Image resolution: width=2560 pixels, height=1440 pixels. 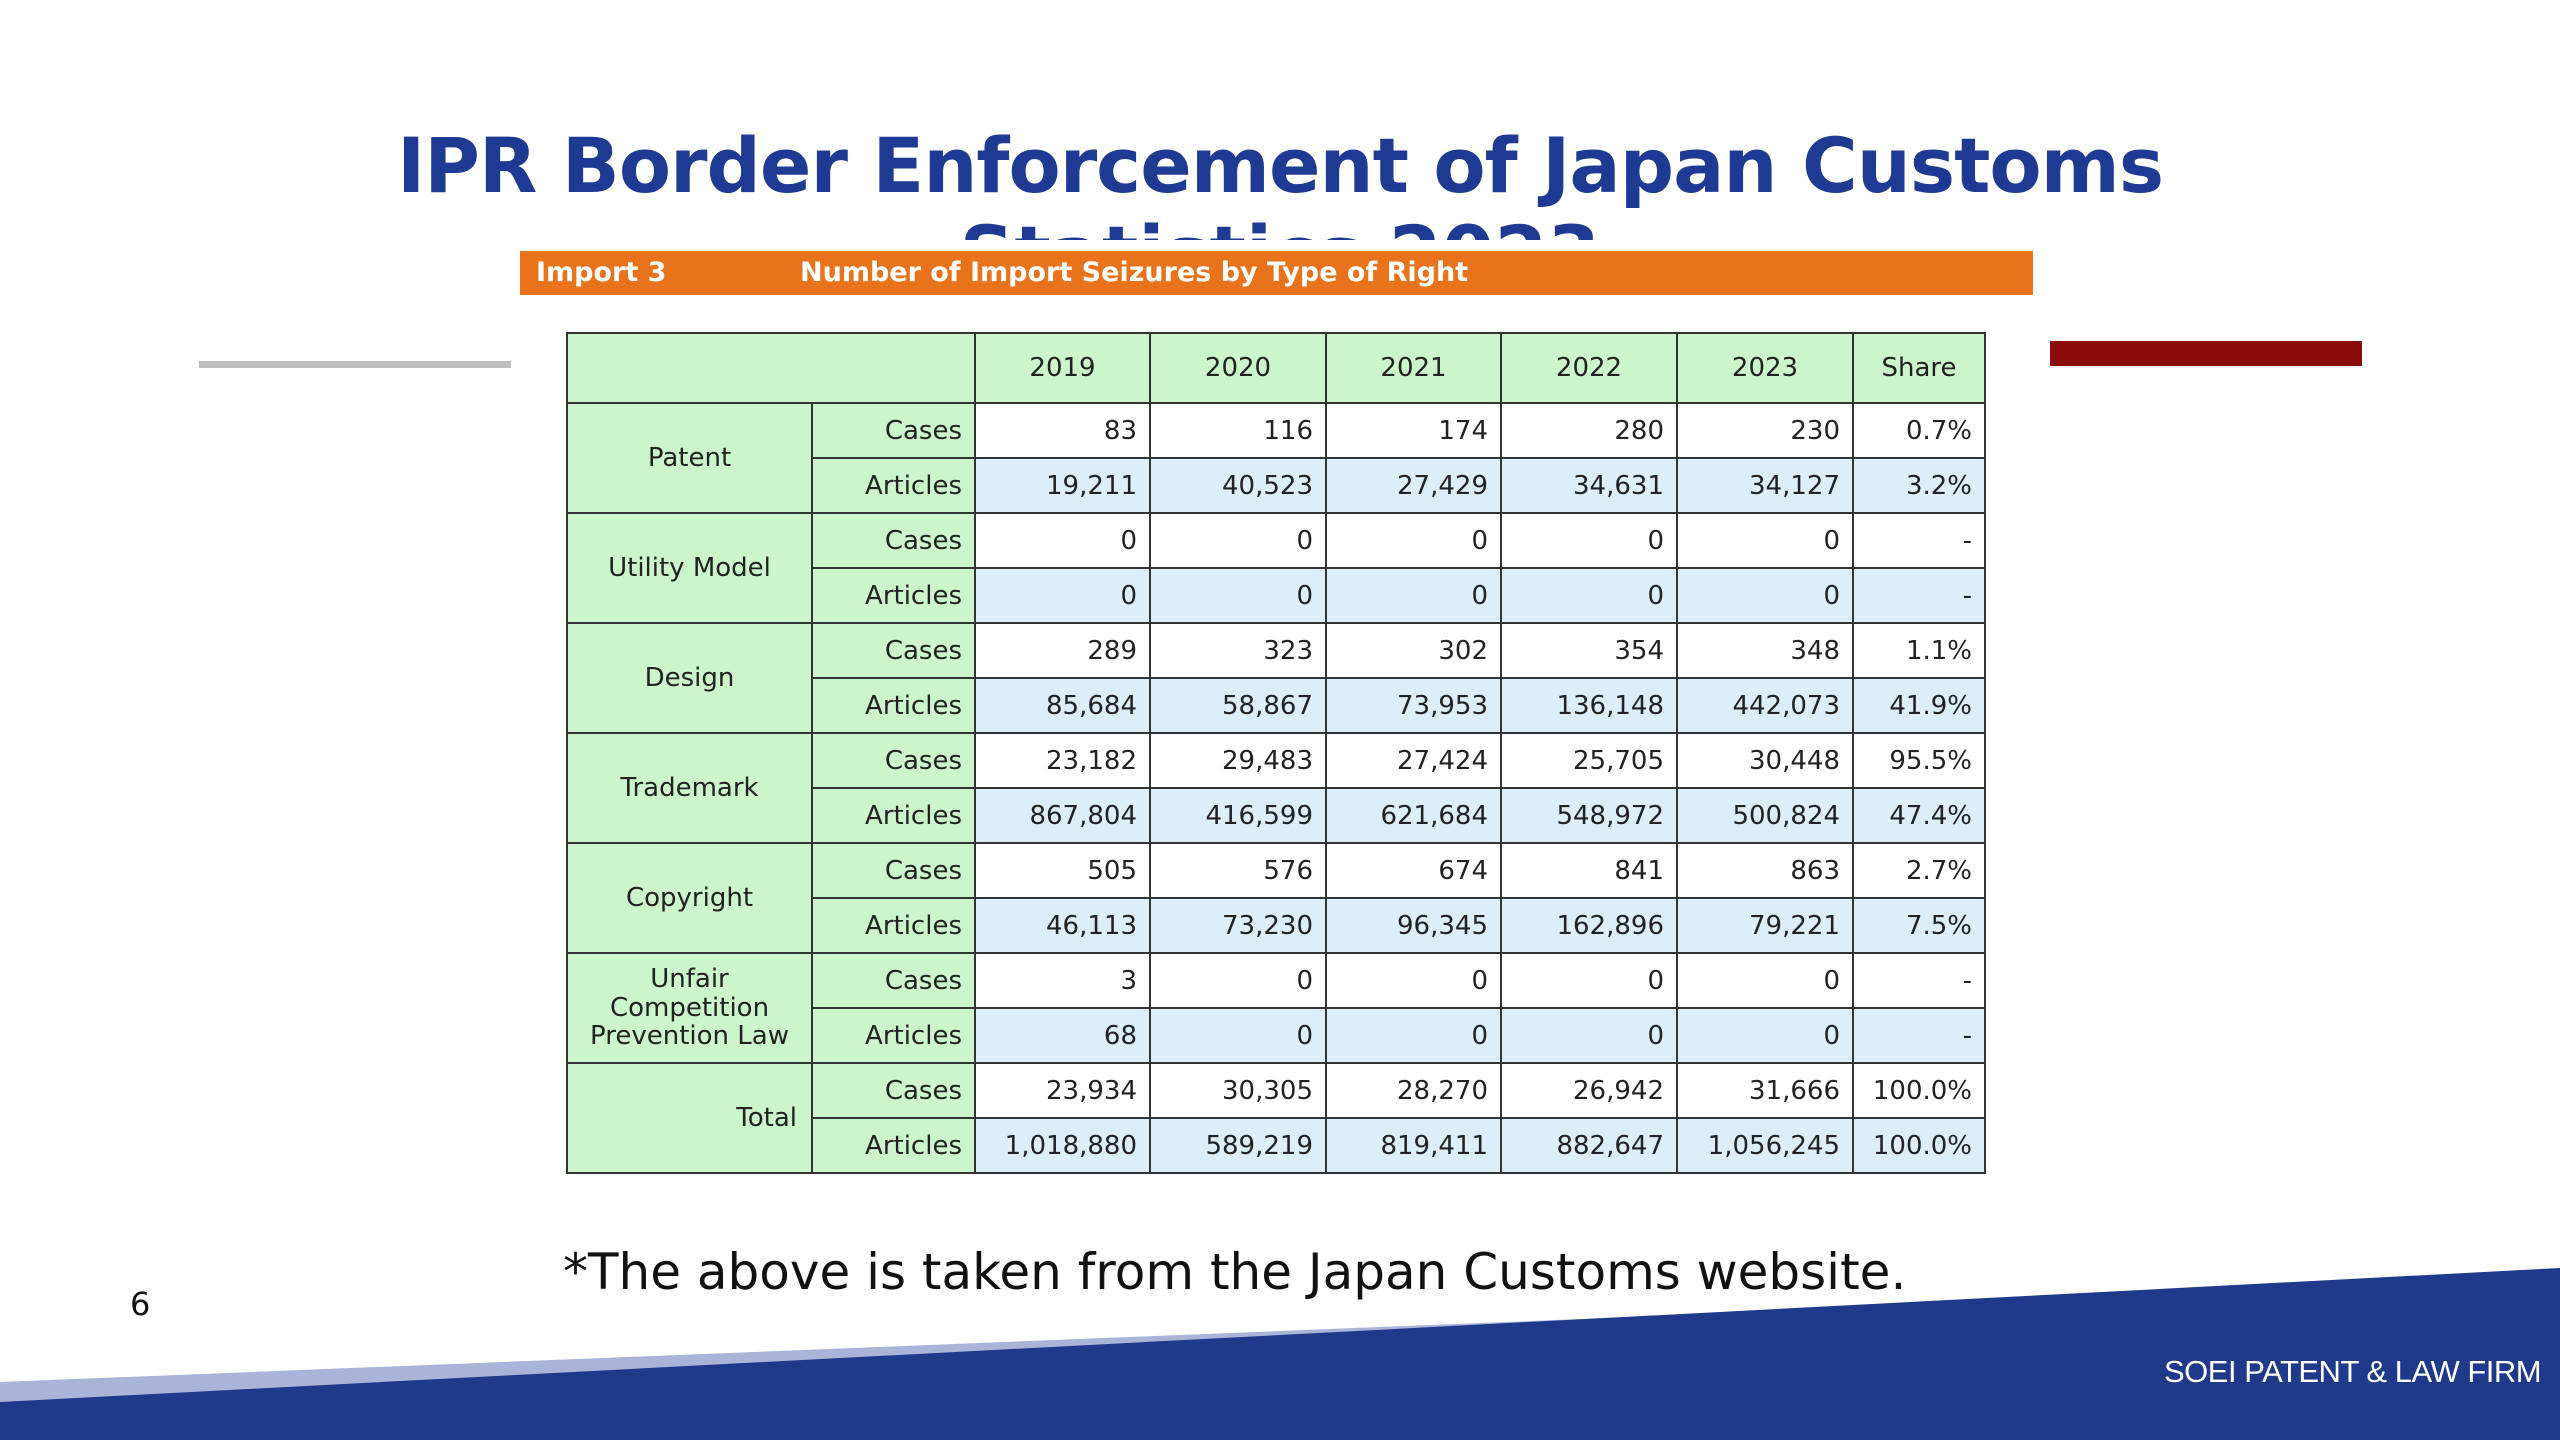 I want to click on page-number: 6, so click(x=140, y=1304).